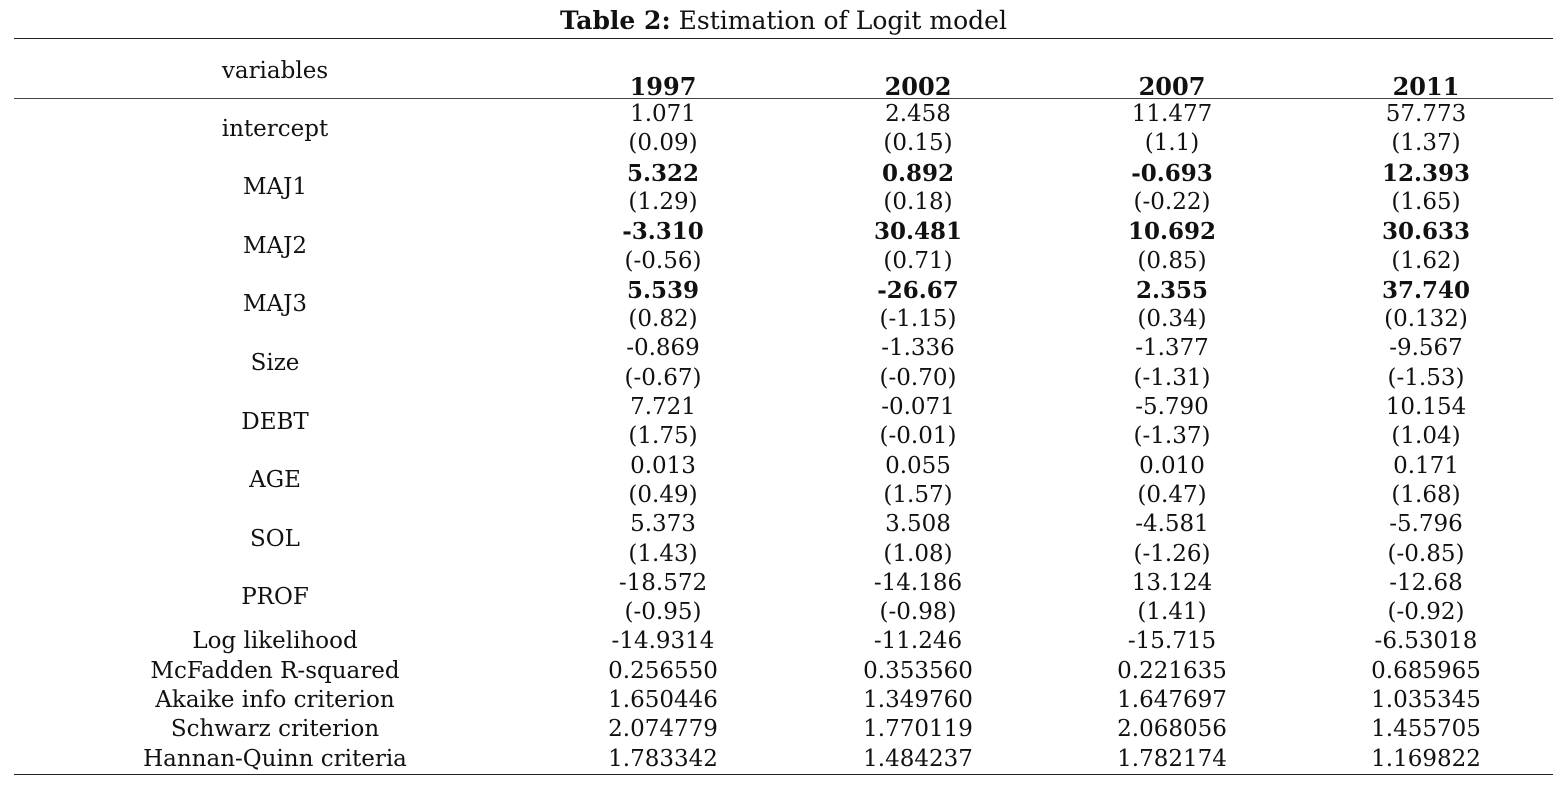 The image size is (1560, 789). Describe the element at coordinates (1172, 700) in the screenshot. I see `stat-value-cell: 1.647697` at that location.